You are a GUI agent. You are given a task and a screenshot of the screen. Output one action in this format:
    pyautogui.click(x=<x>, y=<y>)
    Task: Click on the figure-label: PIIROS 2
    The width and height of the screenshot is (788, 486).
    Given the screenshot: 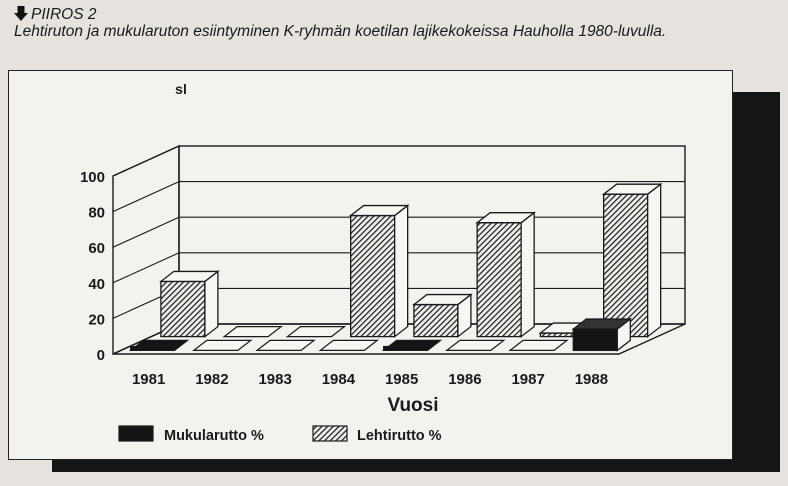 What is the action you would take?
    pyautogui.click(x=64, y=14)
    